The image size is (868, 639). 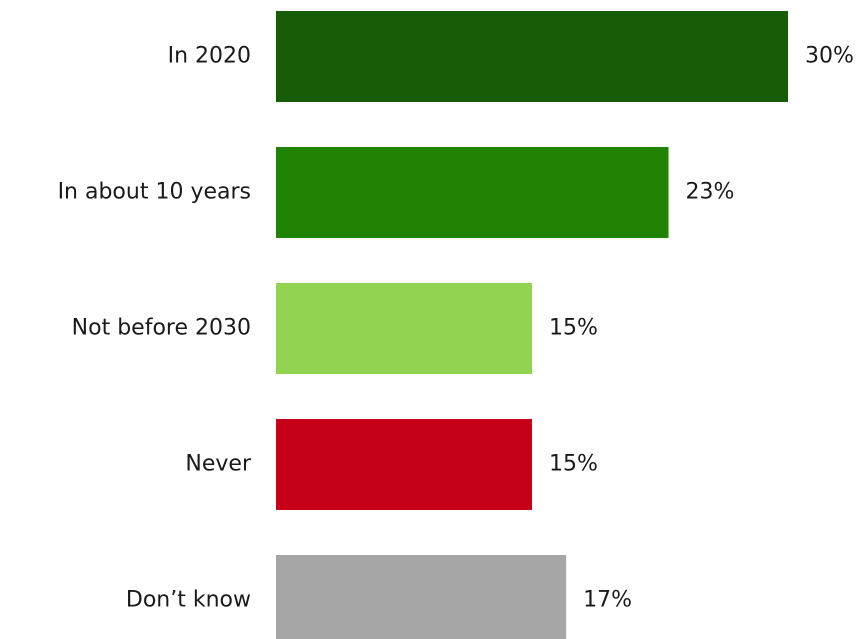 What do you see at coordinates (188, 600) in the screenshot?
I see `category-label-4: Don’t know` at bounding box center [188, 600].